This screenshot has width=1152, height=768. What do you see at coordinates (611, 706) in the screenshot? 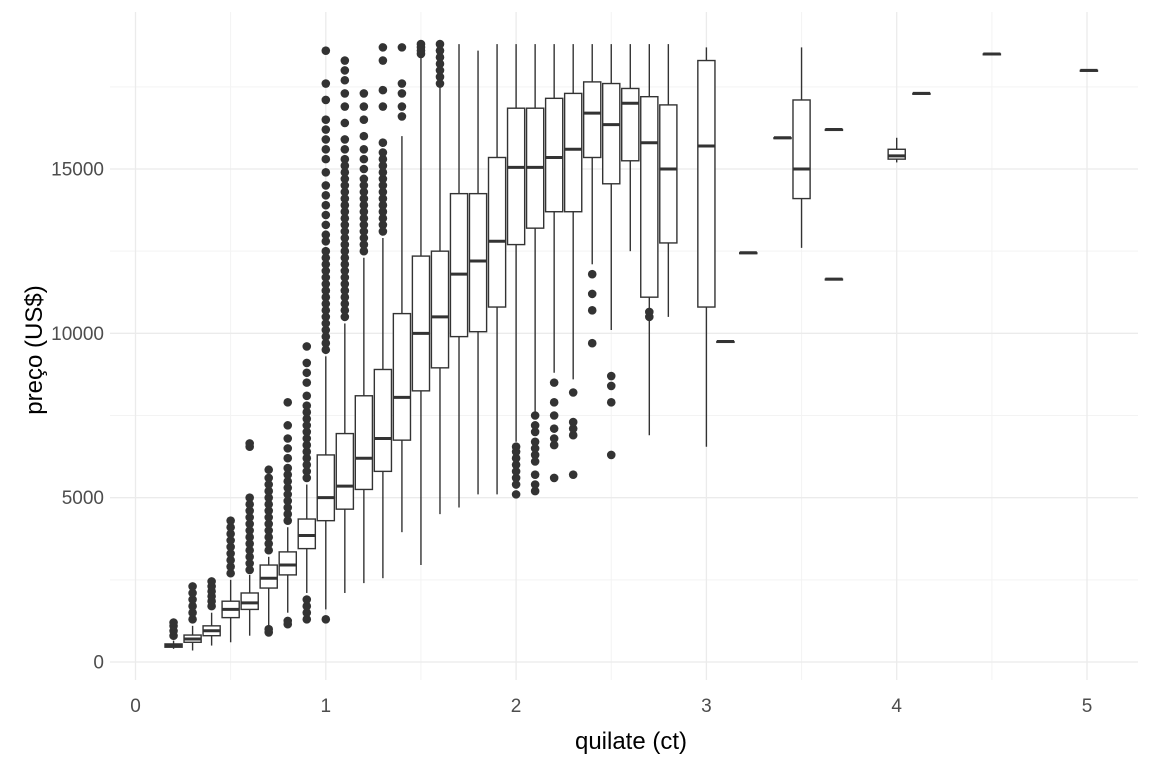
I see `x-axis-ticks: 0 1 2 3 4 5` at bounding box center [611, 706].